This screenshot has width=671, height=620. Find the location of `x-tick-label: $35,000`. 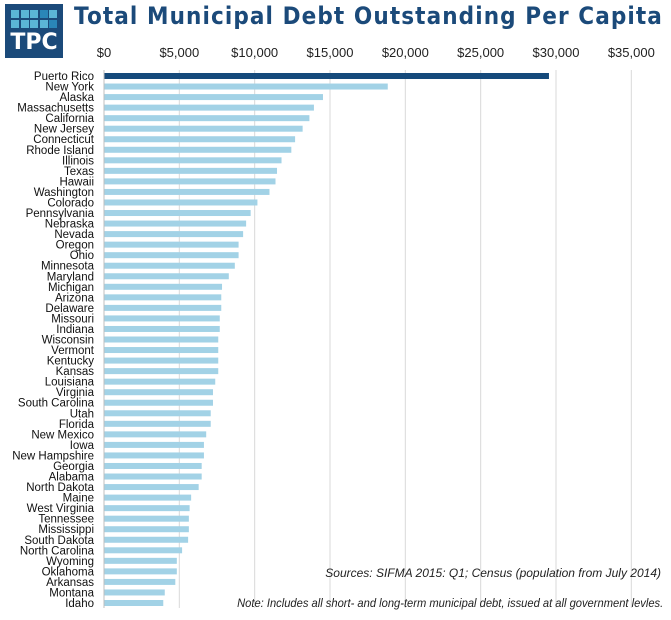

x-tick-label: $35,000 is located at coordinates (631, 52).